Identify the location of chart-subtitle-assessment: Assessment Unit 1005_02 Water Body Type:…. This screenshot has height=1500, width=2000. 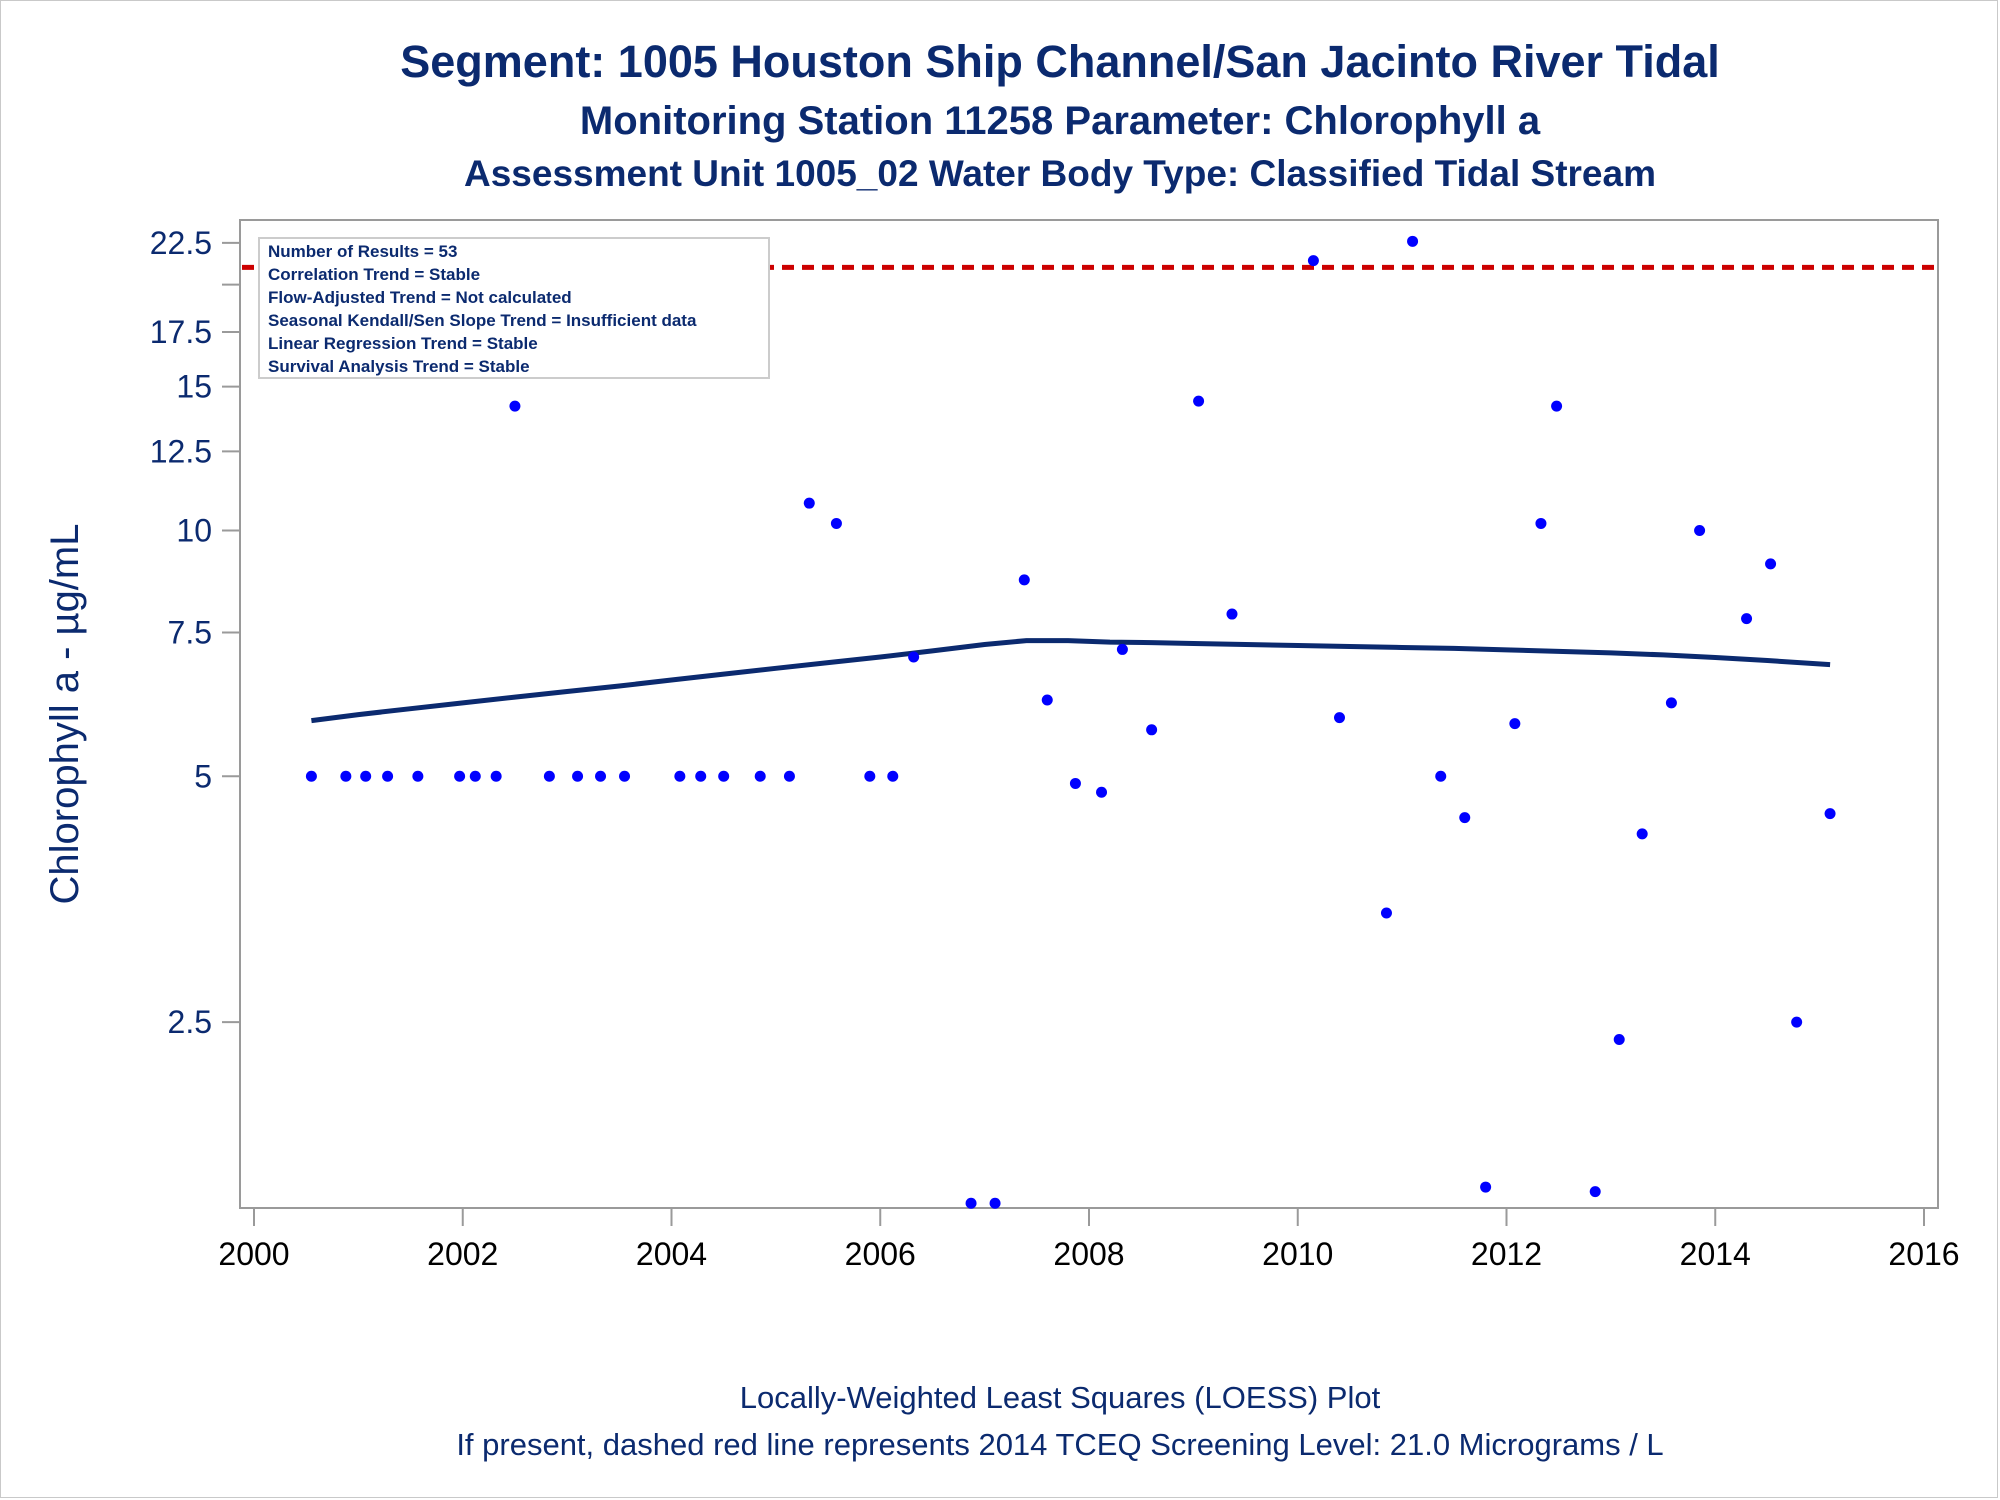
(1060, 173).